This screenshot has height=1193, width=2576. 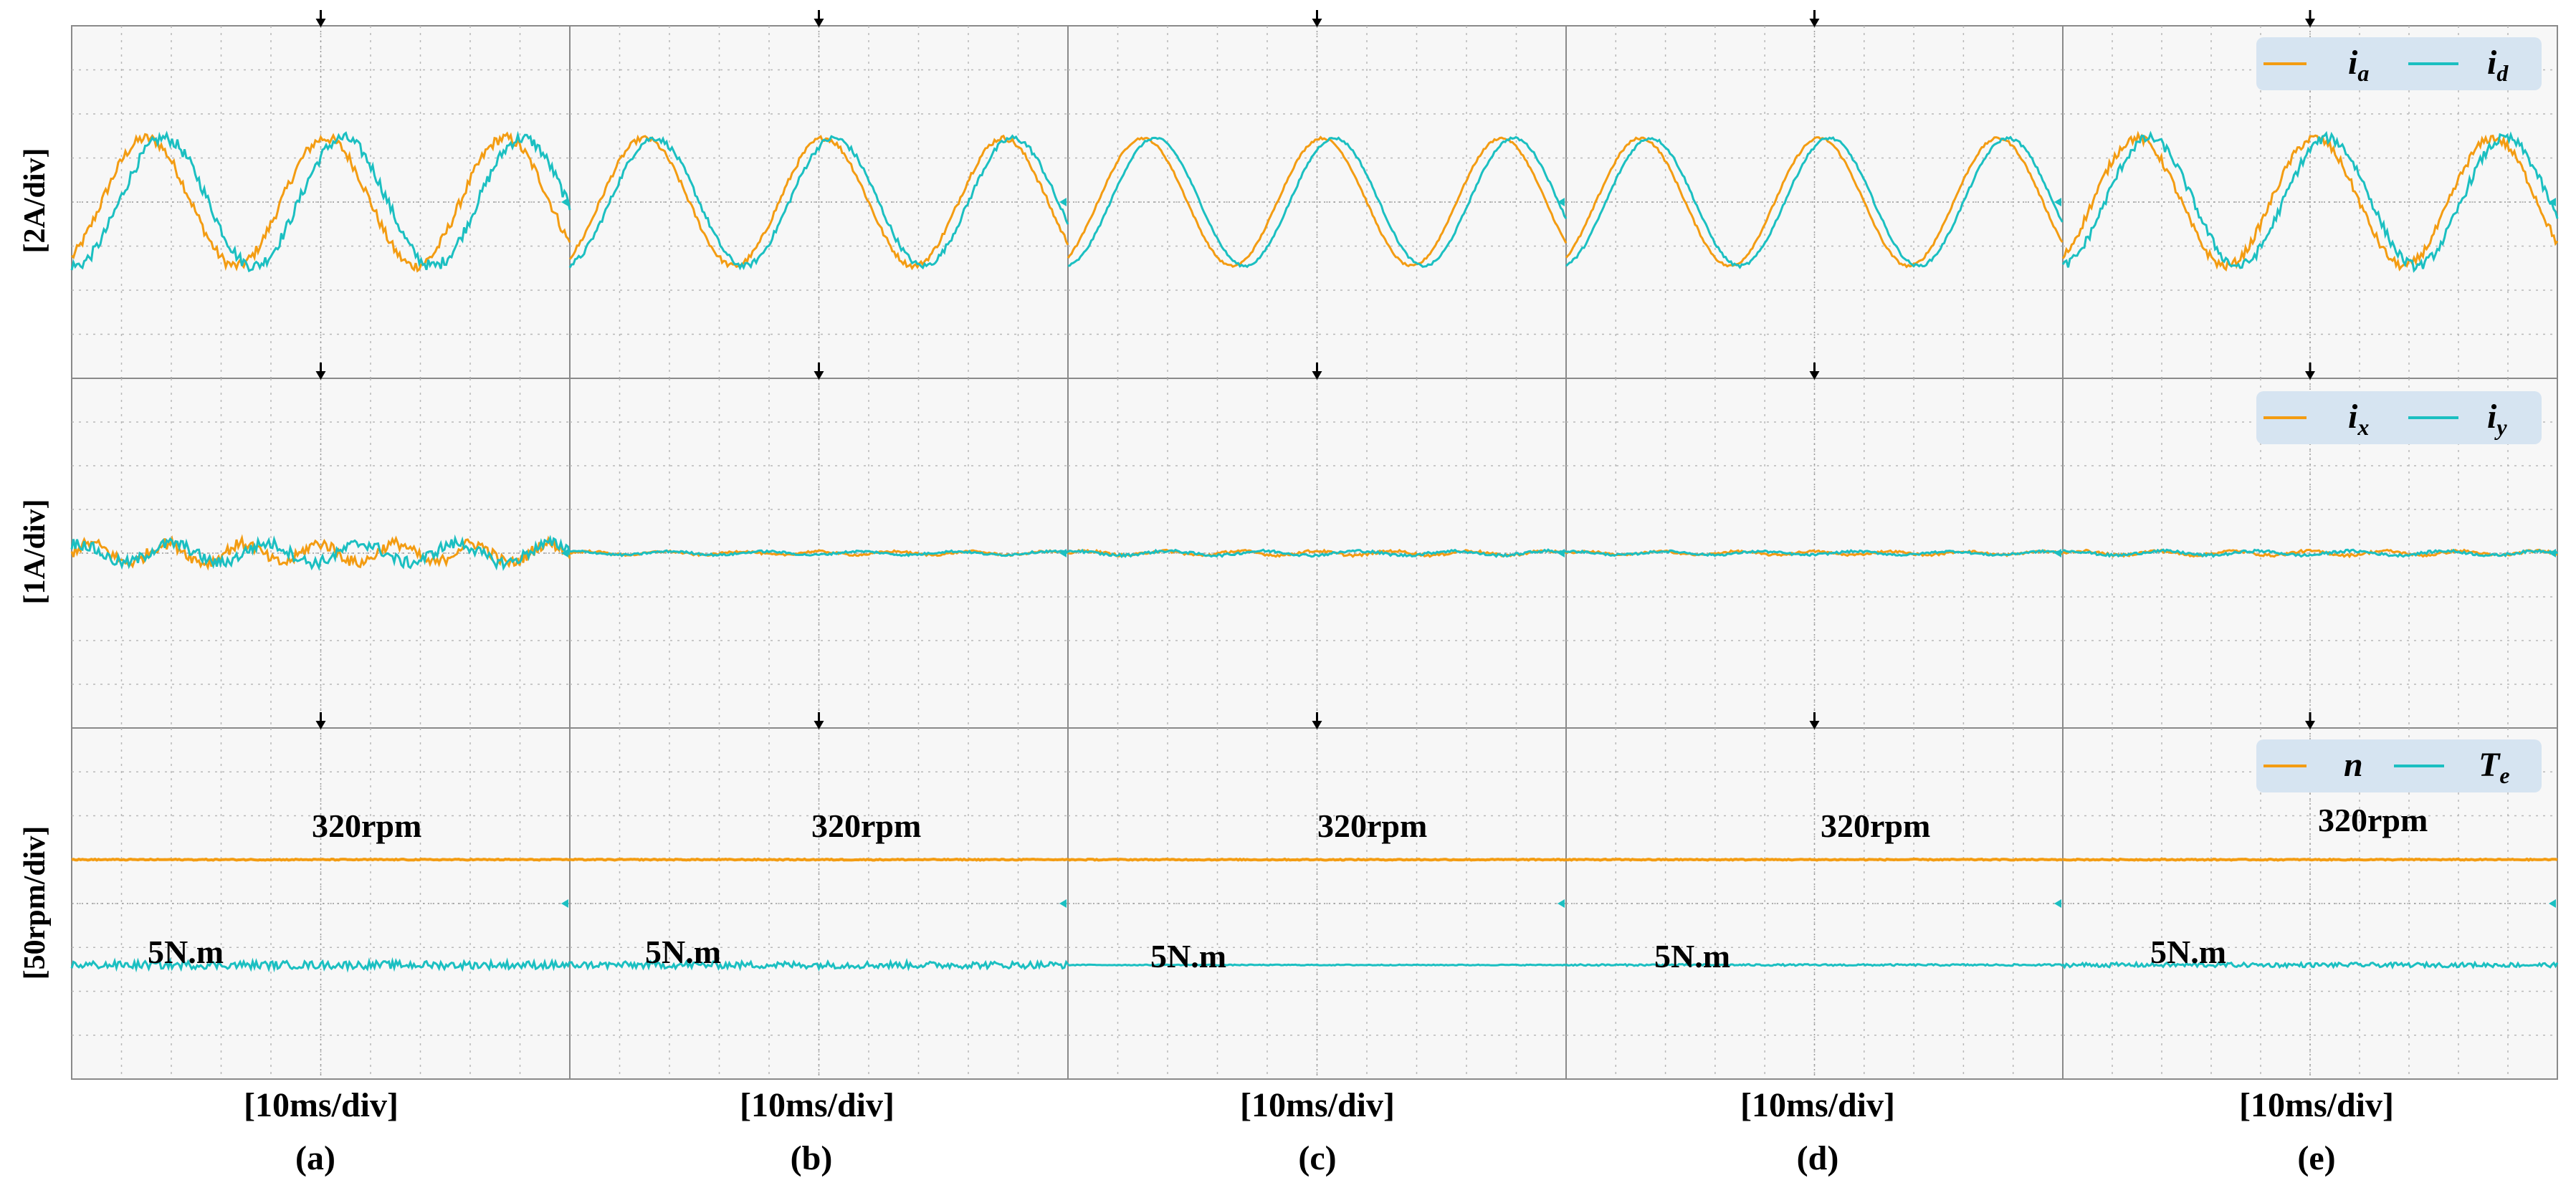 I want to click on subfigure-label-b: (b), so click(x=812, y=1158).